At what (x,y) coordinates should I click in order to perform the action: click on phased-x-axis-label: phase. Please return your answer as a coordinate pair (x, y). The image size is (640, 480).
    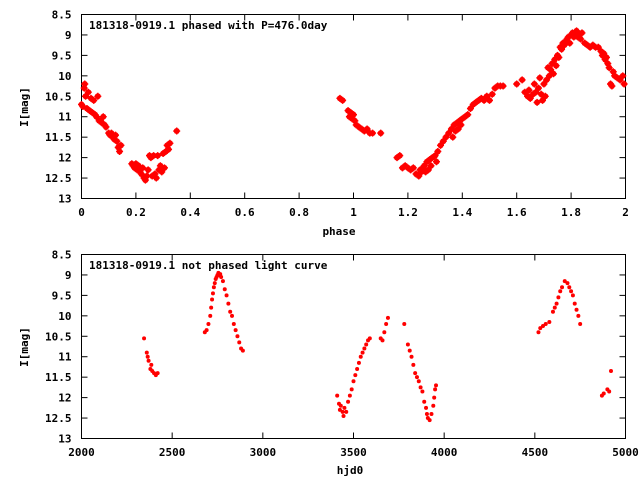
    Looking at the image, I should click on (338, 231).